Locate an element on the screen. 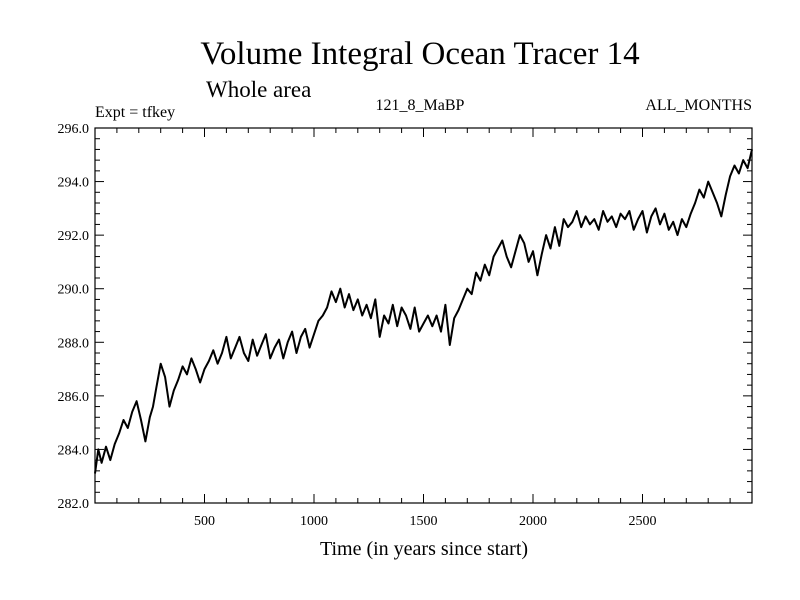 This screenshot has width=800, height=600. x-tick-label: 2000 is located at coordinates (533, 521).